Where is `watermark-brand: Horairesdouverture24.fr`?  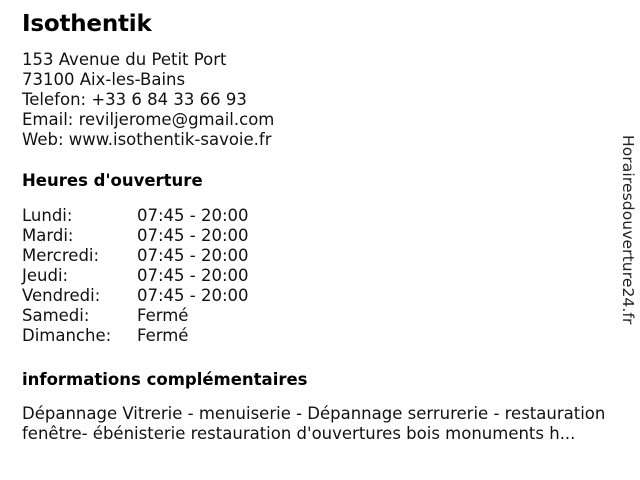
watermark-brand: Horairesdouverture24.fr is located at coordinates (627, 242).